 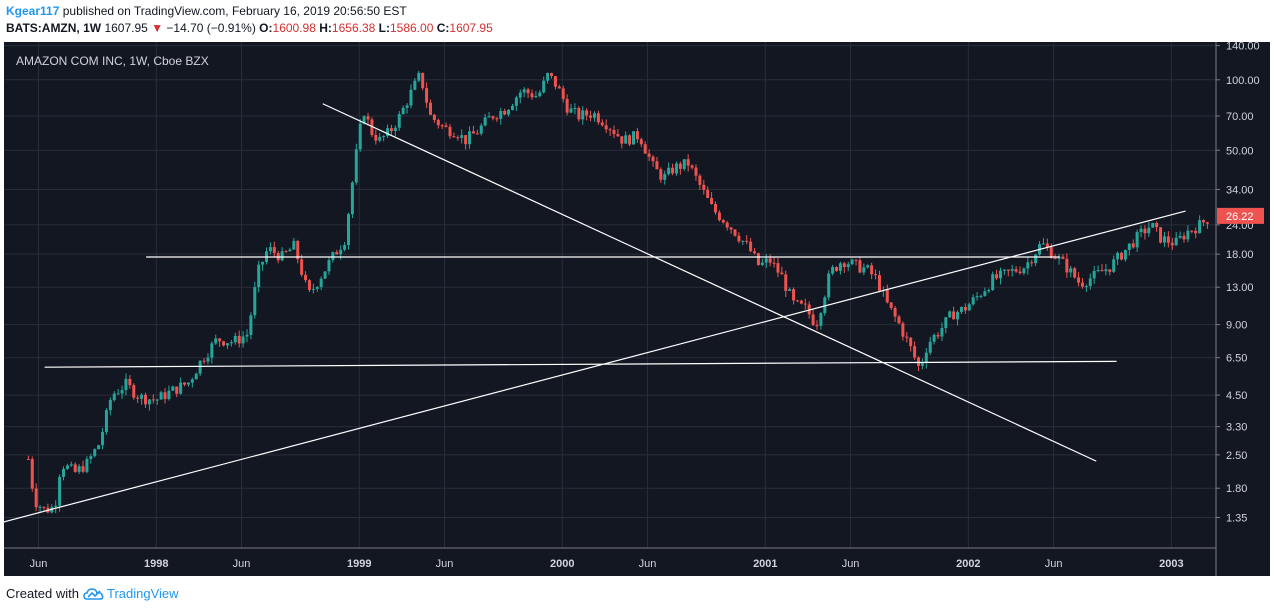 I want to click on close-label: C:, so click(x=443, y=28).